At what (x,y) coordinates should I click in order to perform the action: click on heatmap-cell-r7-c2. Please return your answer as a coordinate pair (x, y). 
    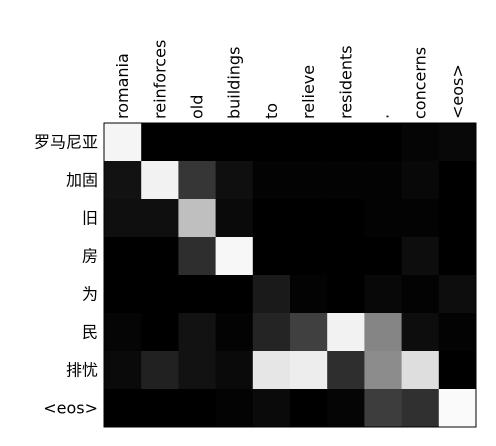
    Looking at the image, I should click on (197, 408).